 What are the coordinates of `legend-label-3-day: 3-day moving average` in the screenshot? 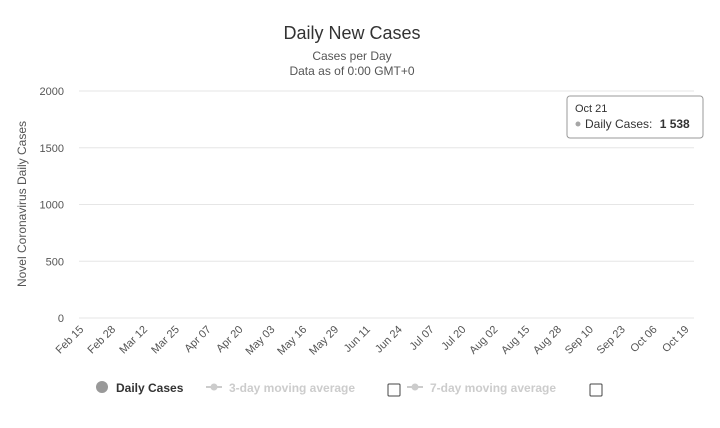 It's located at (292, 388).